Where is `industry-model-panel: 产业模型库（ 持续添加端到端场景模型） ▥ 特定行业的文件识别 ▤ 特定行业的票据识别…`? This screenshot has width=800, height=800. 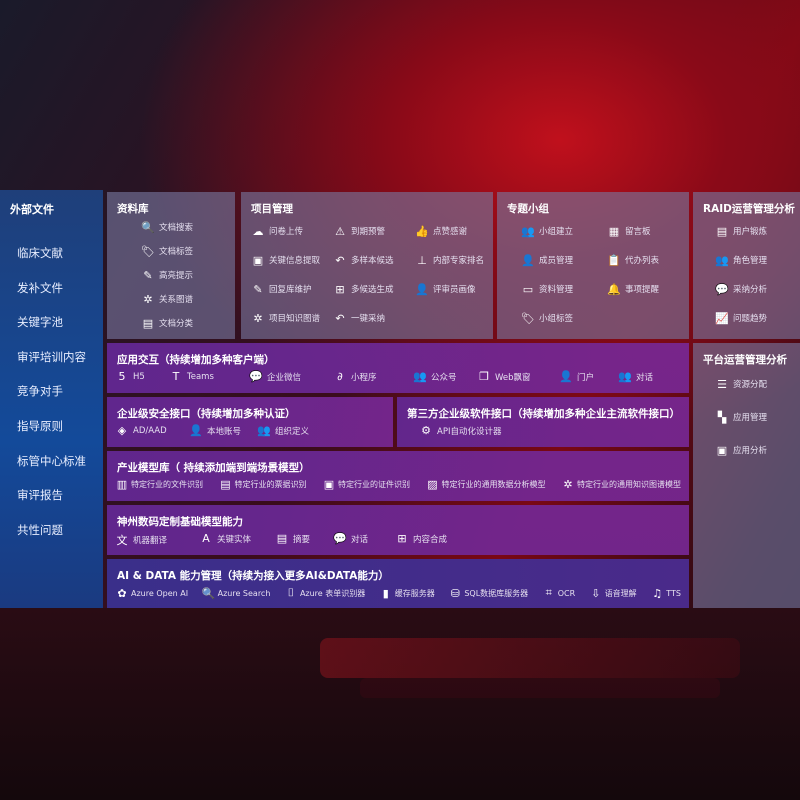
industry-model-panel: 产业模型库（ 持续添加端到端场景模型） ▥ 特定行业的文件识别 ▤ 特定行业的票据识别… is located at coordinates (398, 476).